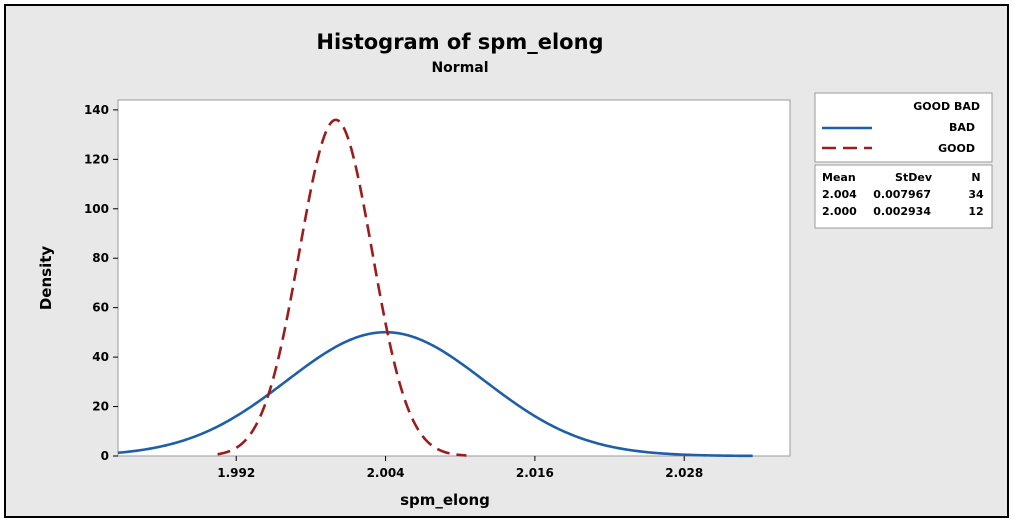 The image size is (1015, 524). What do you see at coordinates (460, 468) in the screenshot?
I see `x-axis: 1.992 2.004 2.016 2.028` at bounding box center [460, 468].